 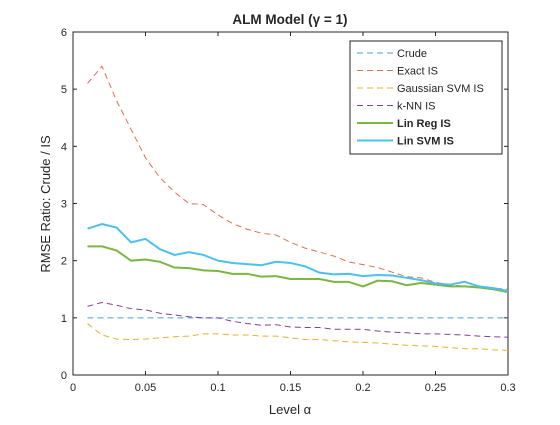 I want to click on y-tick-label: 4, so click(x=64, y=147).